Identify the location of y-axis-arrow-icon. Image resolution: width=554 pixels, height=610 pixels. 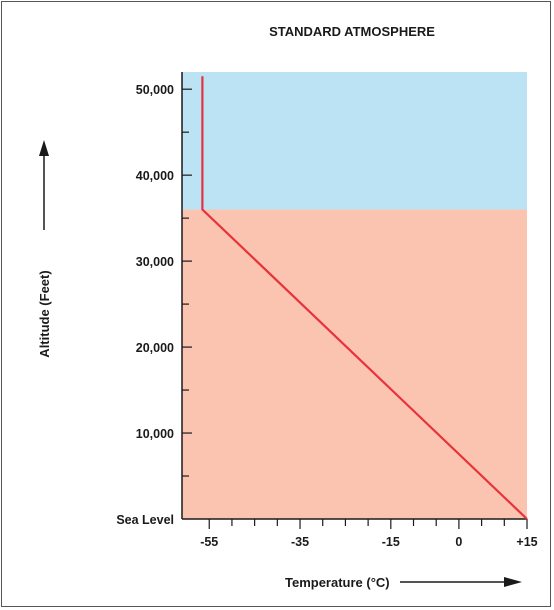
(44, 148).